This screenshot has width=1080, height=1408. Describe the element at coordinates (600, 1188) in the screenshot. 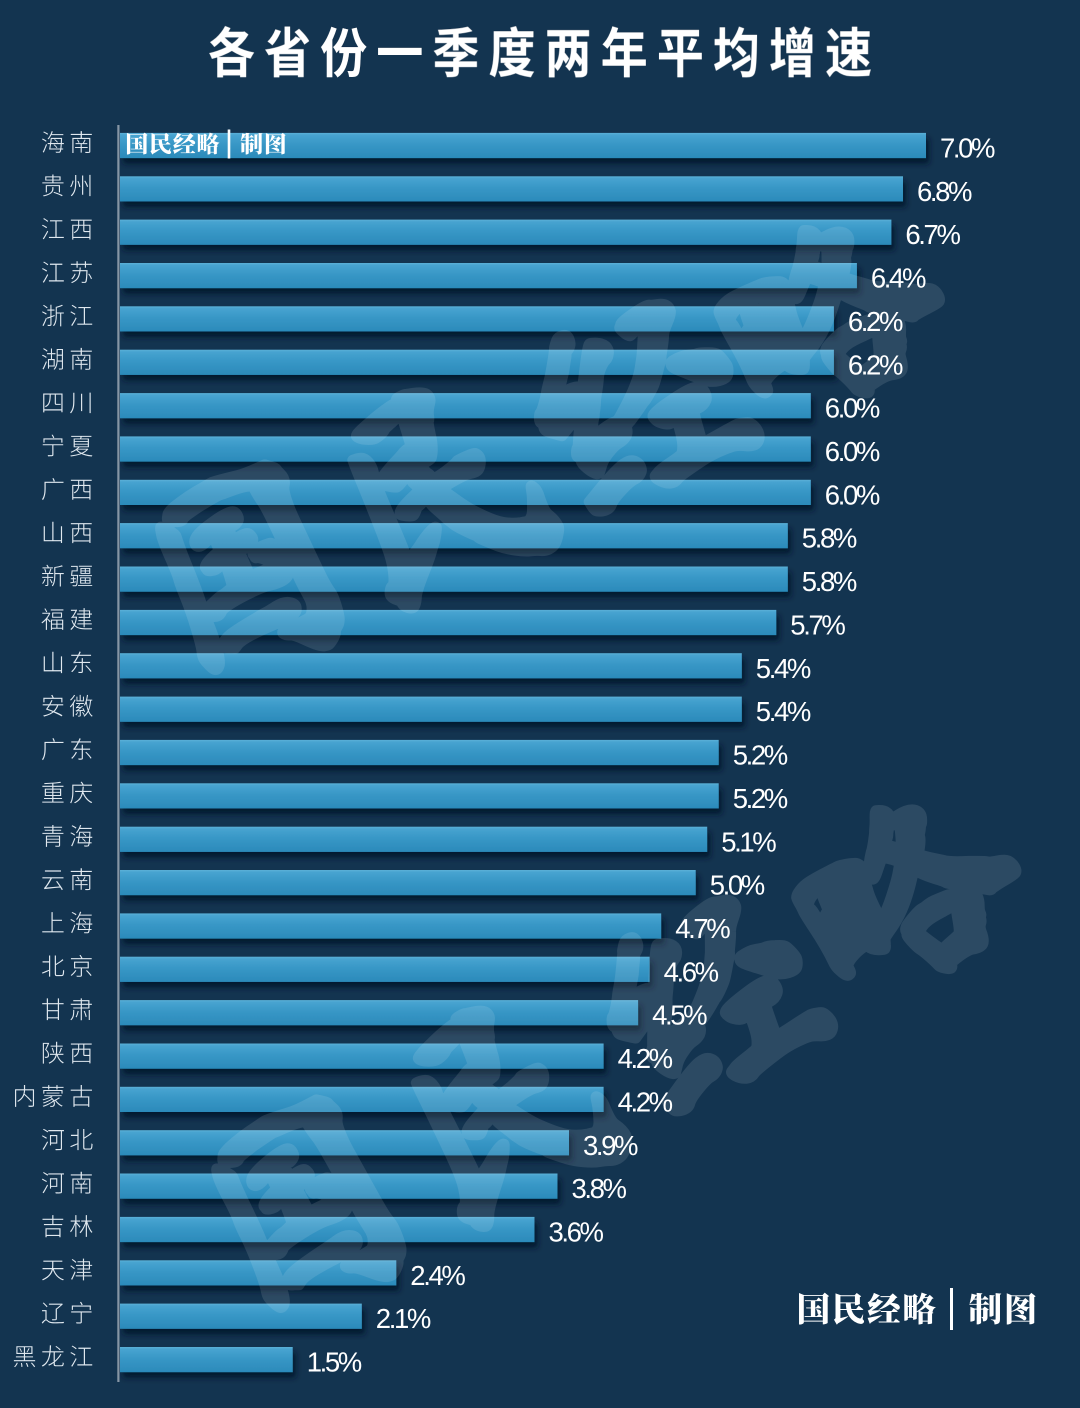

I see `svg-text: 3.8%` at that location.